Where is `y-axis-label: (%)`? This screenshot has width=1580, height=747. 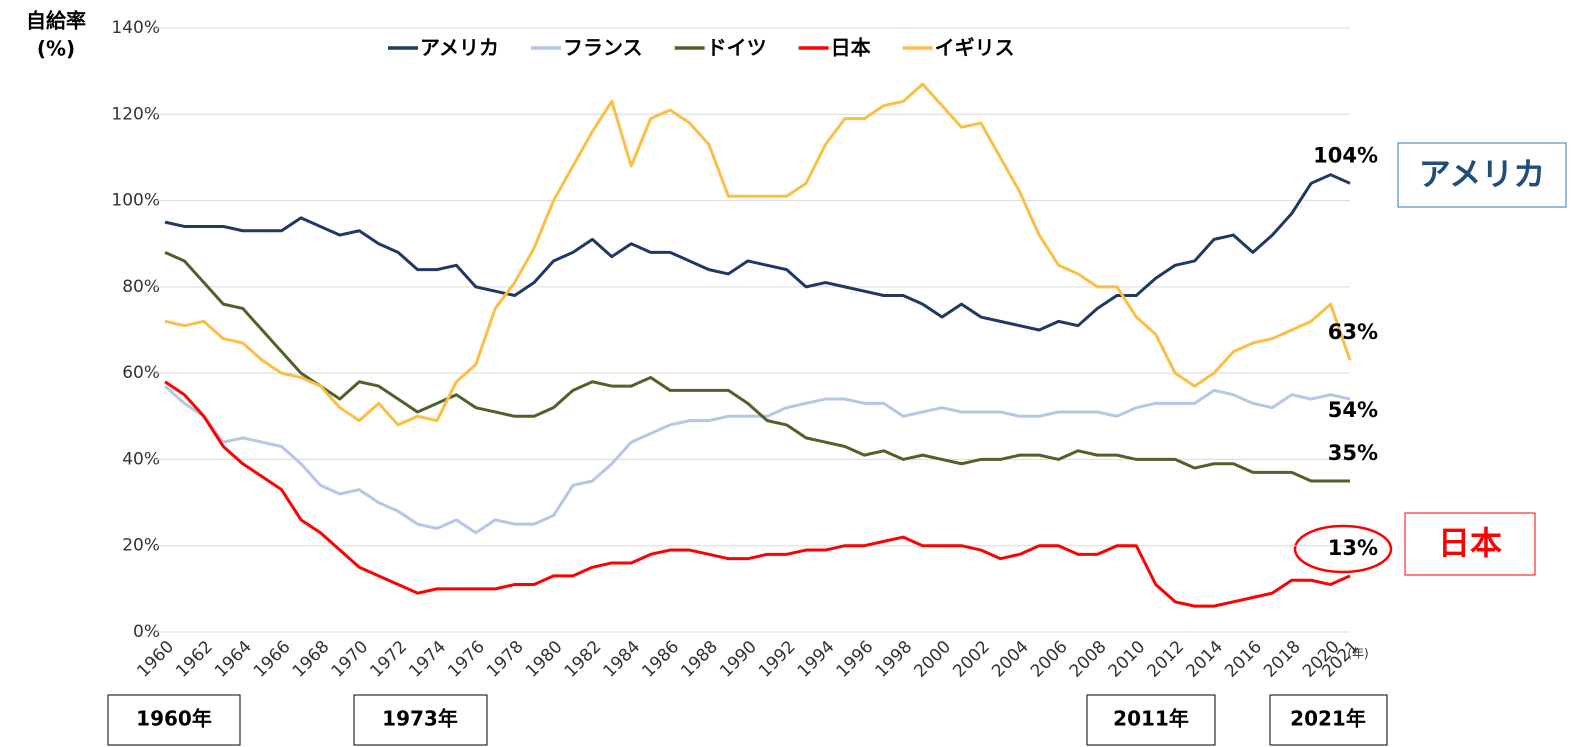 y-axis-label: (%) is located at coordinates (56, 49).